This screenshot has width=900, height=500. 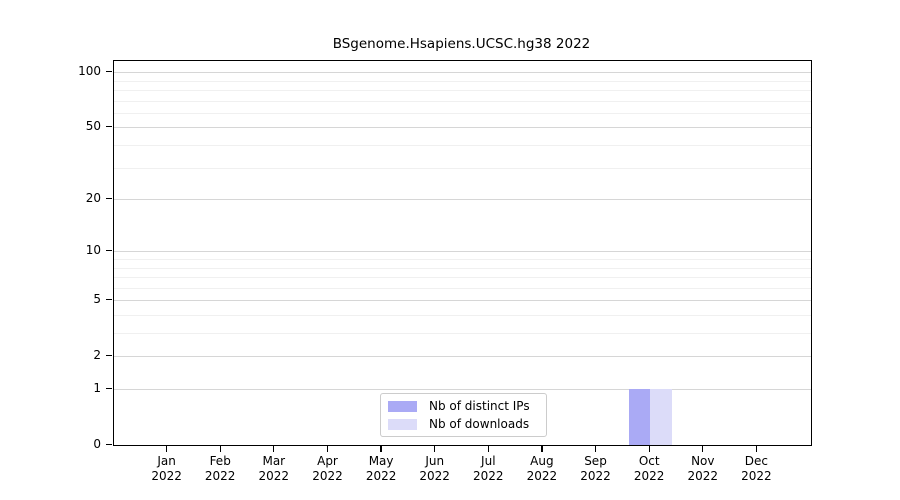 I want to click on legend-label: Nb of downloads, so click(x=479, y=424).